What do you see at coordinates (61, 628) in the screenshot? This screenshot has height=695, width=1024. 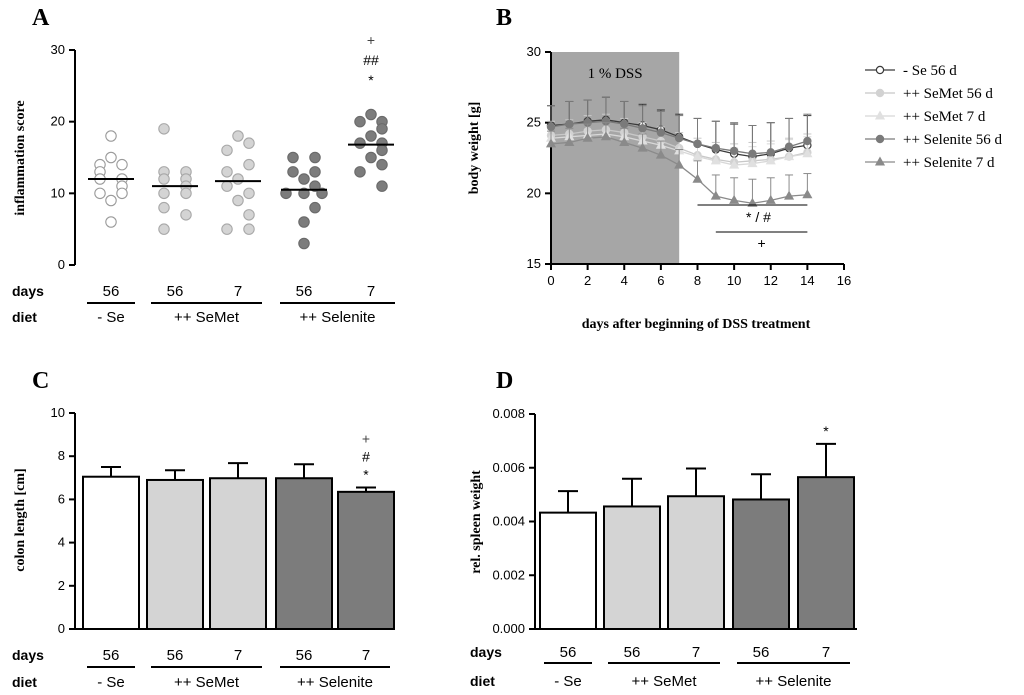 I see `y-tick-label: 0` at bounding box center [61, 628].